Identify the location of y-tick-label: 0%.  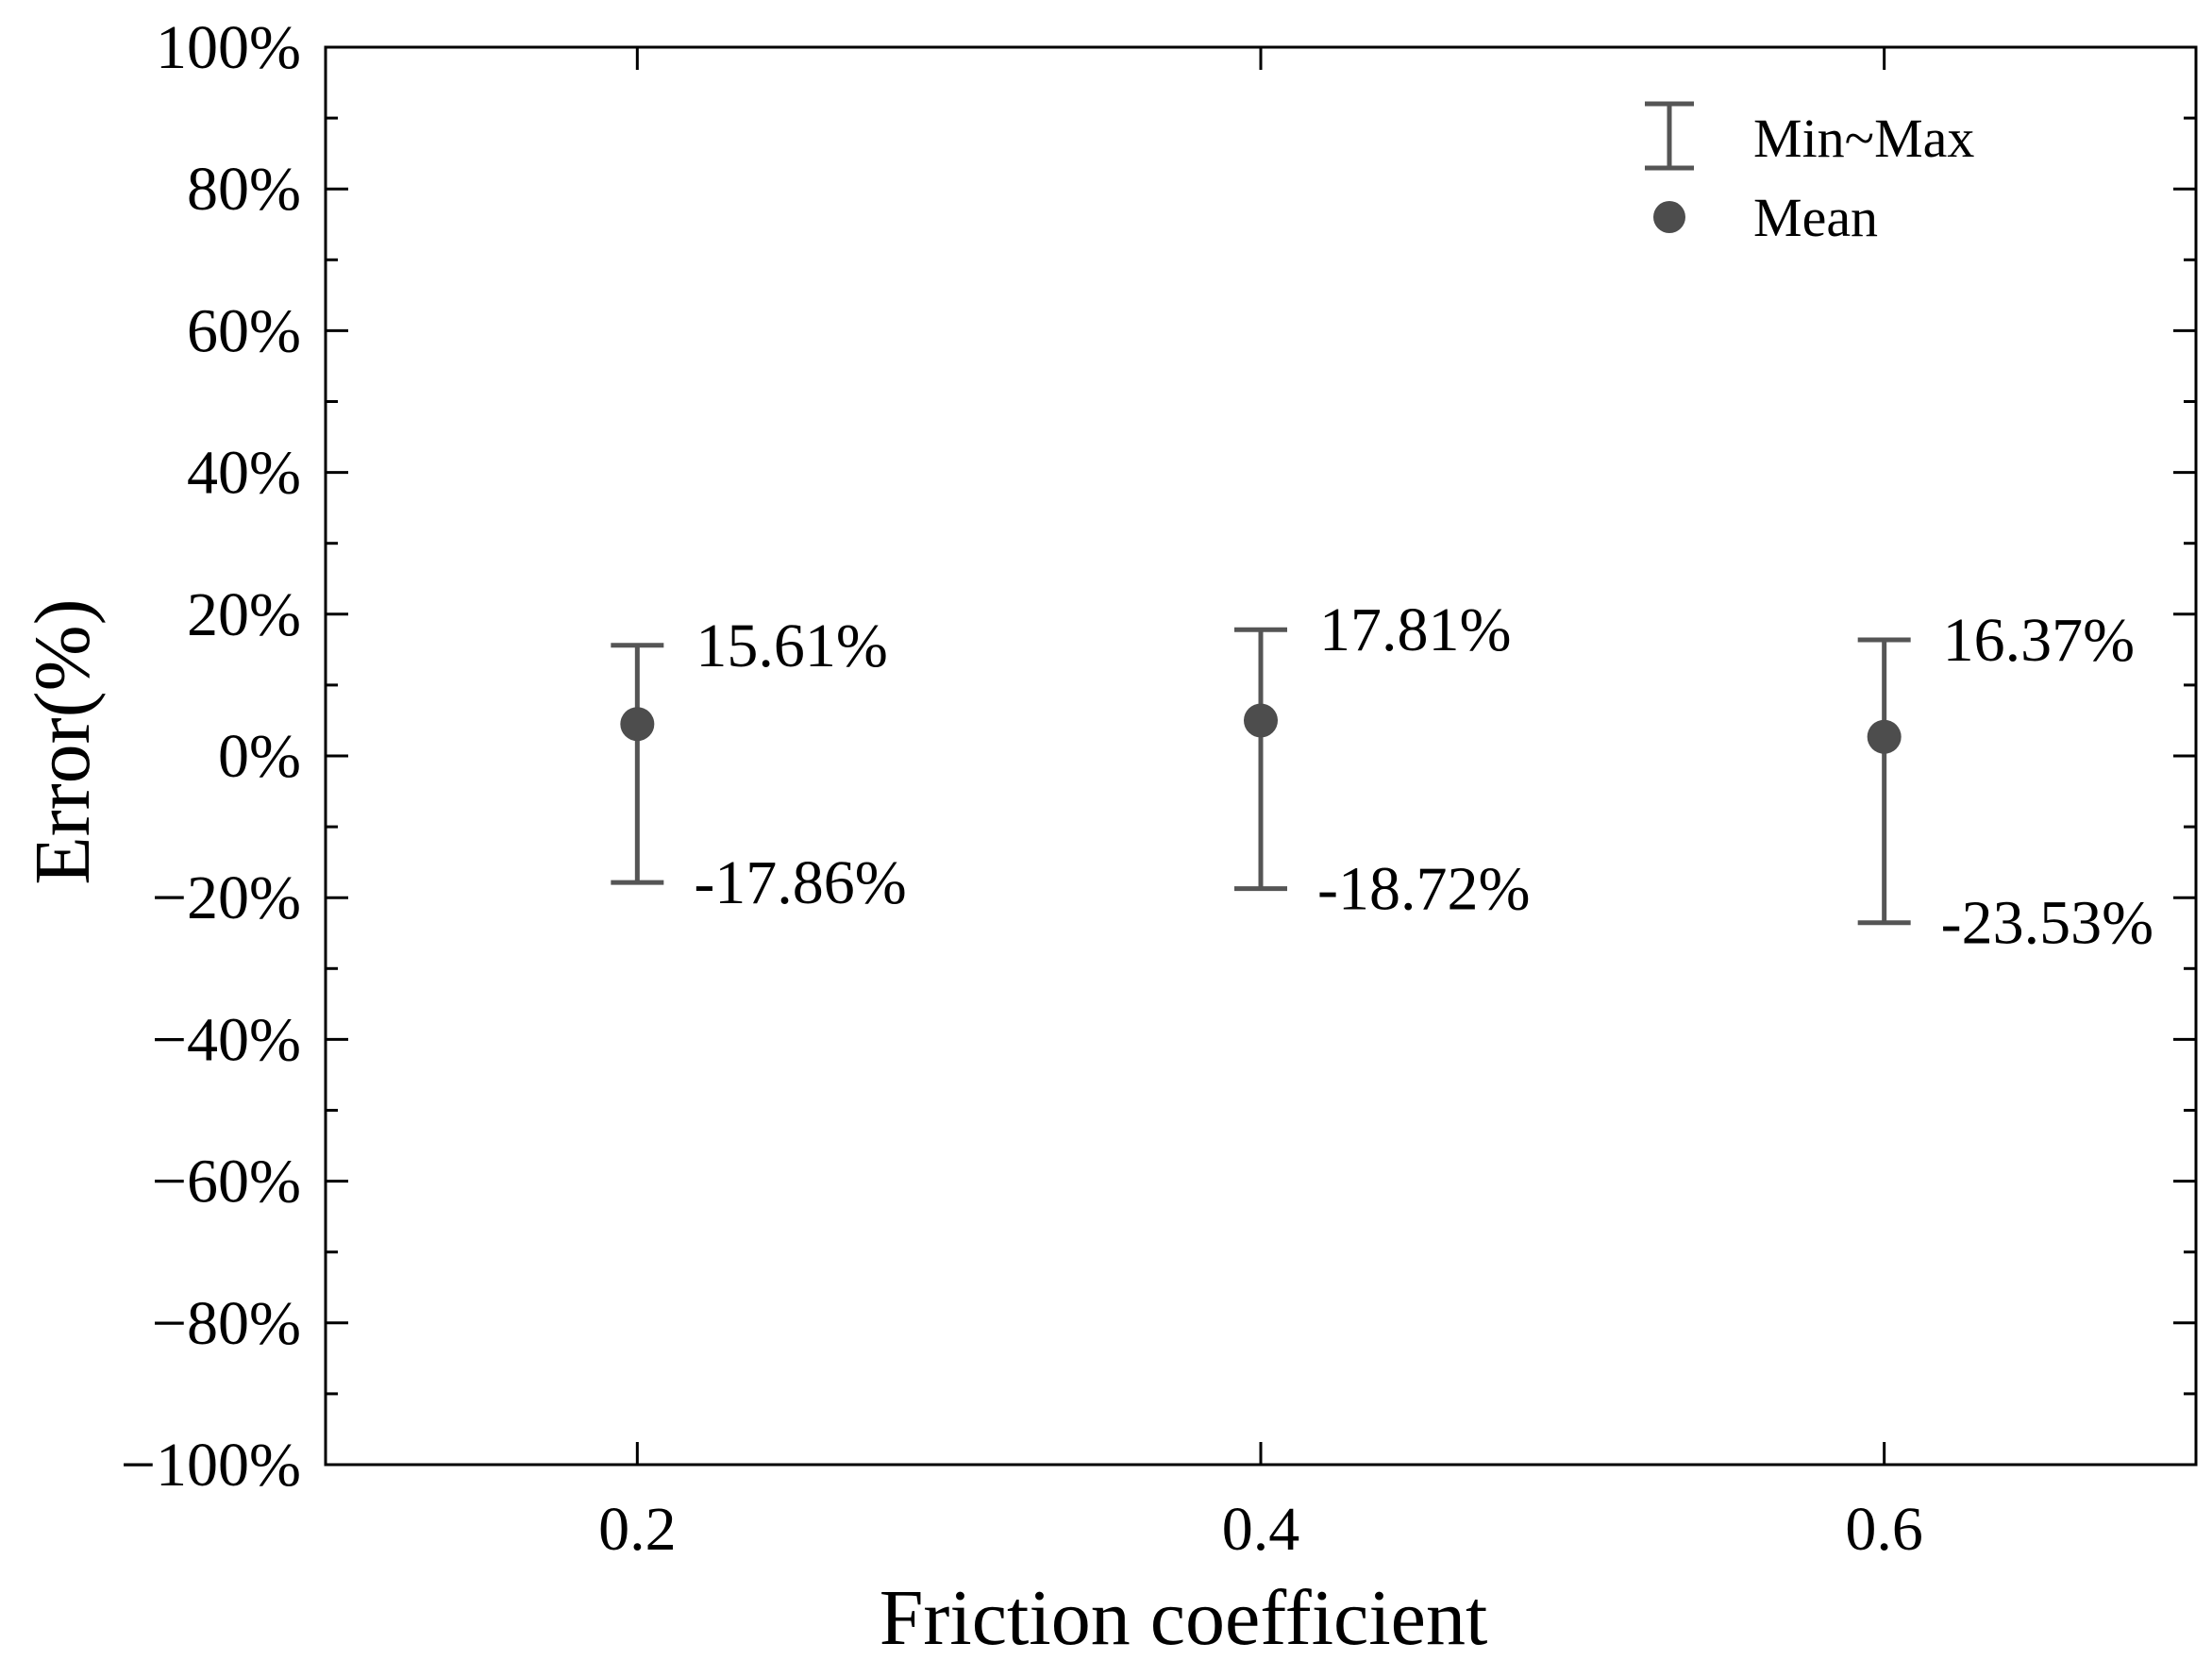
(260, 756).